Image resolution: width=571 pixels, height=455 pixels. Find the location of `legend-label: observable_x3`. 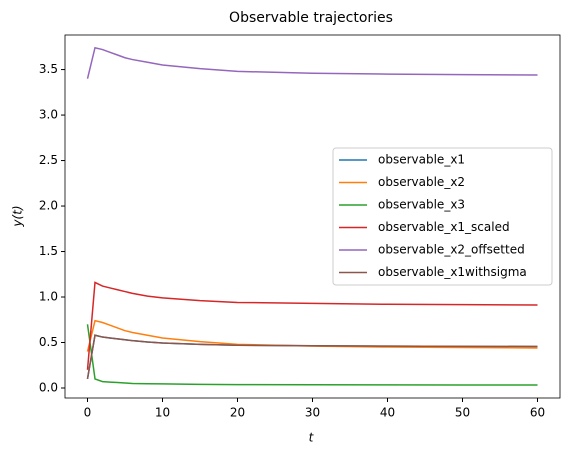

legend-label: observable_x3 is located at coordinates (421, 205).